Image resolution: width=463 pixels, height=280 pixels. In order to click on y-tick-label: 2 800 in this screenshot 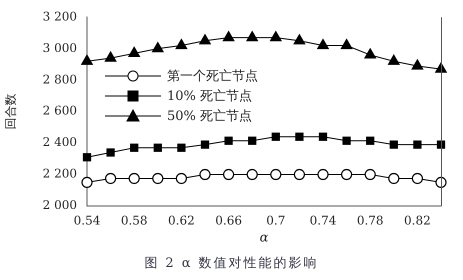, I will do `click(59, 79)`.